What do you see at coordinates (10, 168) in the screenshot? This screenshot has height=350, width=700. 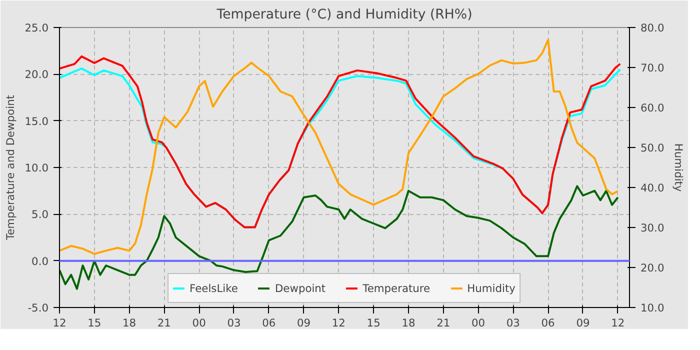 I see `y-axis-title: Temperature and Dewpoint` at bounding box center [10, 168].